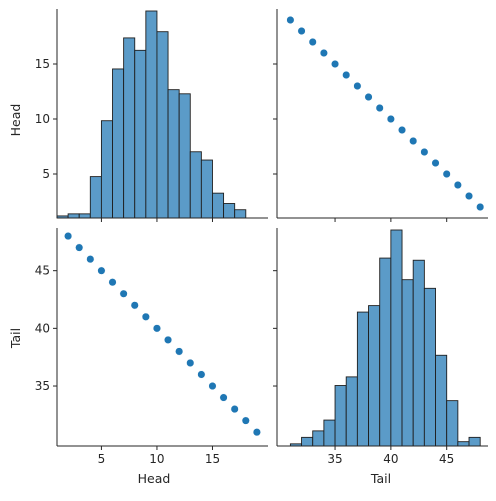 This screenshot has height=501, width=496. What do you see at coordinates (42, 328) in the screenshot?
I see `tail-vs-head-scatter-ytick-label: 40` at bounding box center [42, 328].